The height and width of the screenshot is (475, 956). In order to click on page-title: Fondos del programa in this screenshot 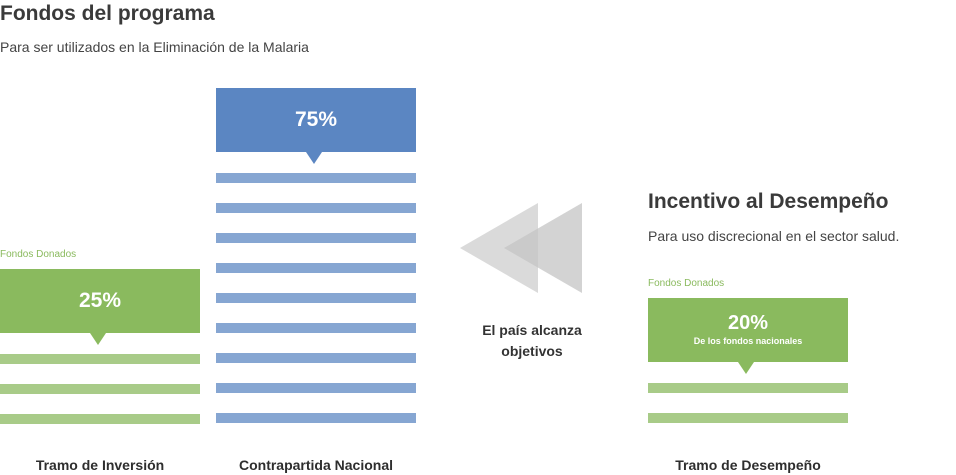, I will do `click(107, 13)`.